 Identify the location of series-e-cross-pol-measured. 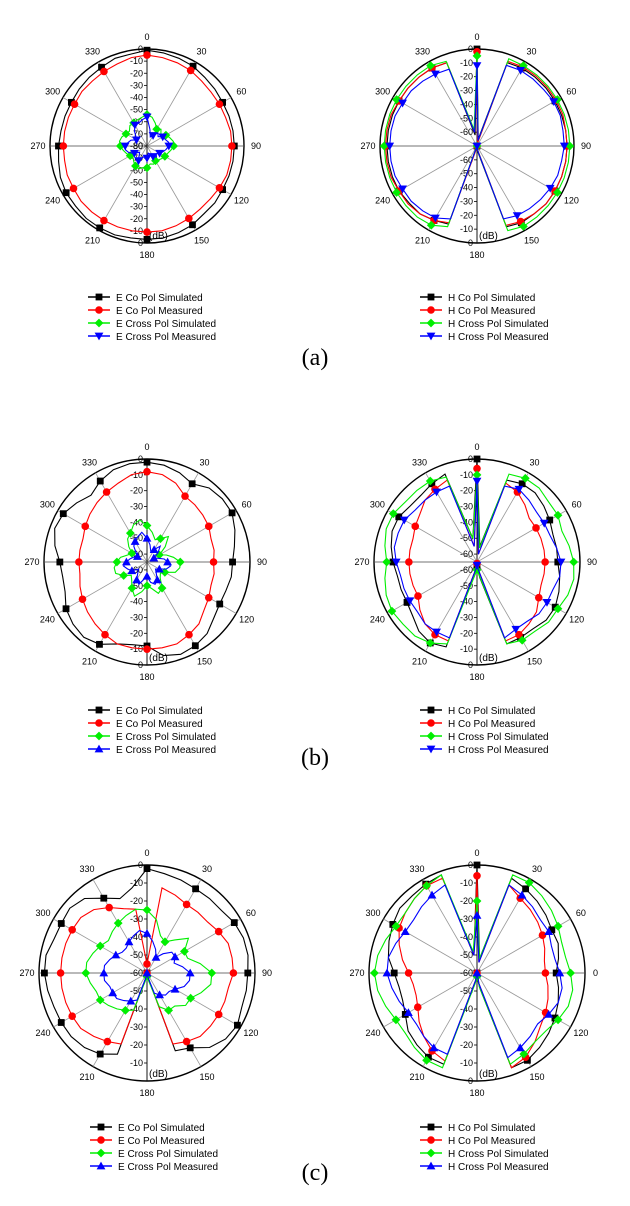
(147, 558).